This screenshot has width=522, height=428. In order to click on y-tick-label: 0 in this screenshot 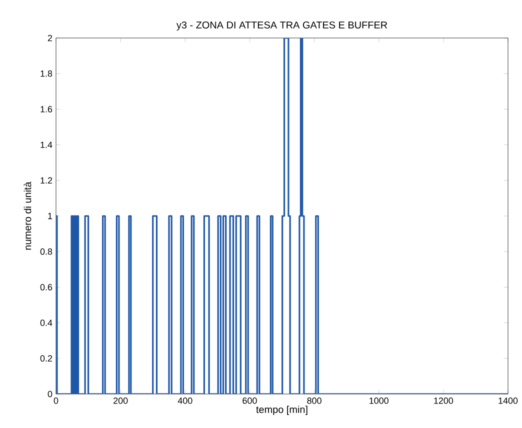, I will do `click(50, 394)`.